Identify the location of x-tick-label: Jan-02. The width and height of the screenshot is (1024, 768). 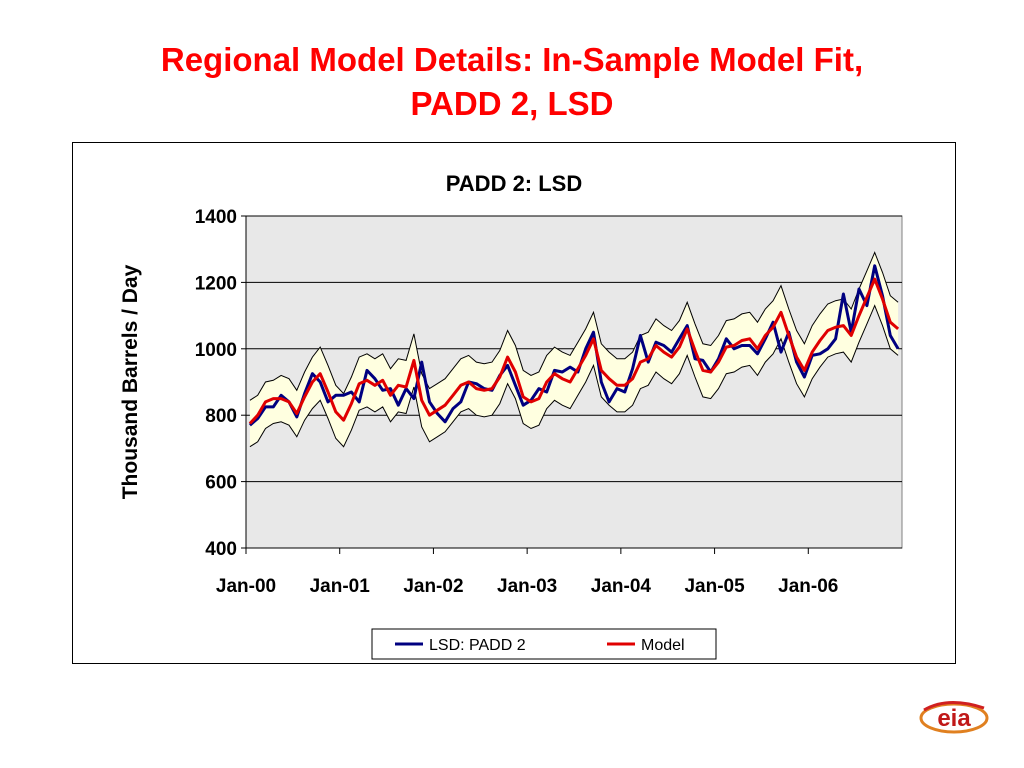
(433, 586).